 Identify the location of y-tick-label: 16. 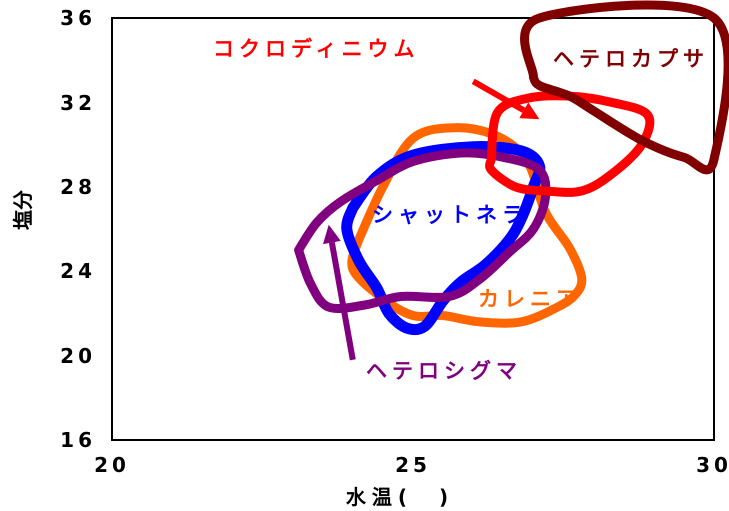
(78, 440).